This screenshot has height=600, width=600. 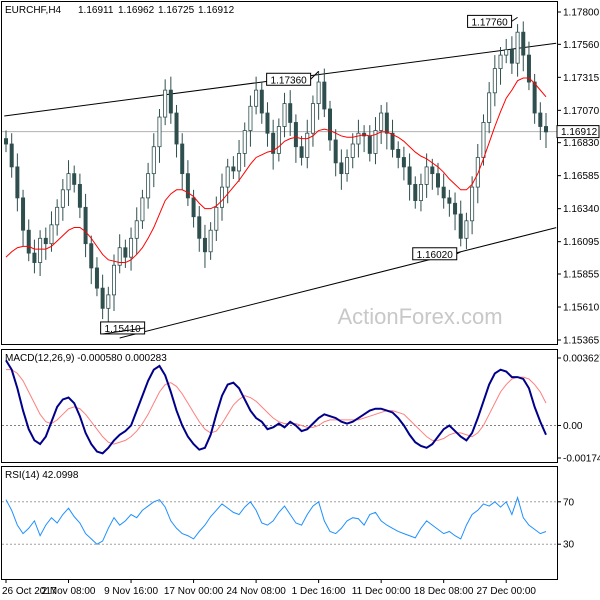 I want to click on price-annotation-label: 1.17360, so click(x=289, y=80).